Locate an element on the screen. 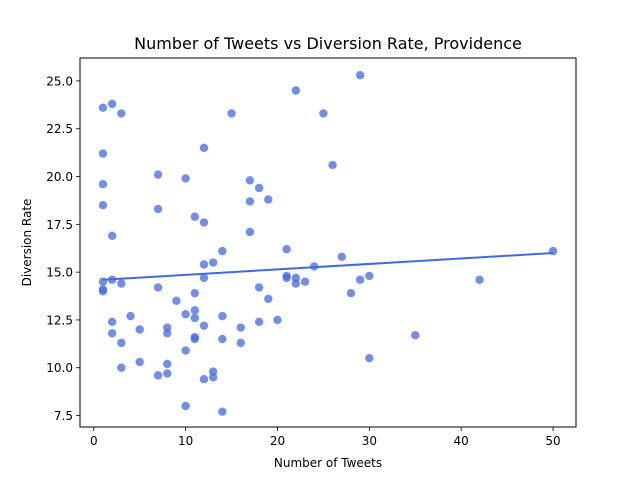 The height and width of the screenshot is (480, 640). x-tick-label: 50 is located at coordinates (552, 441).